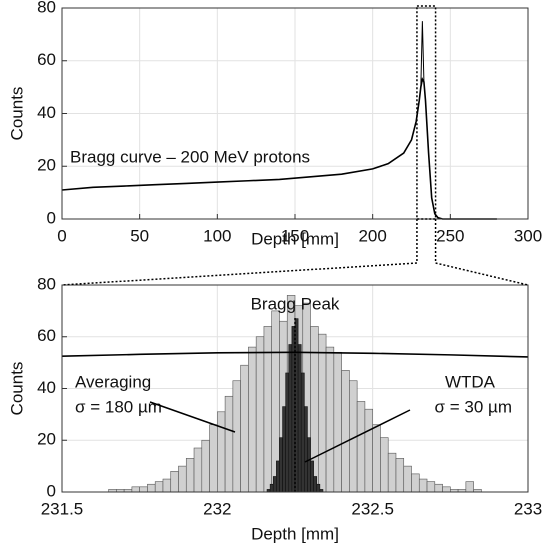  I want to click on annotation: σ = 30 µm, so click(473, 406).